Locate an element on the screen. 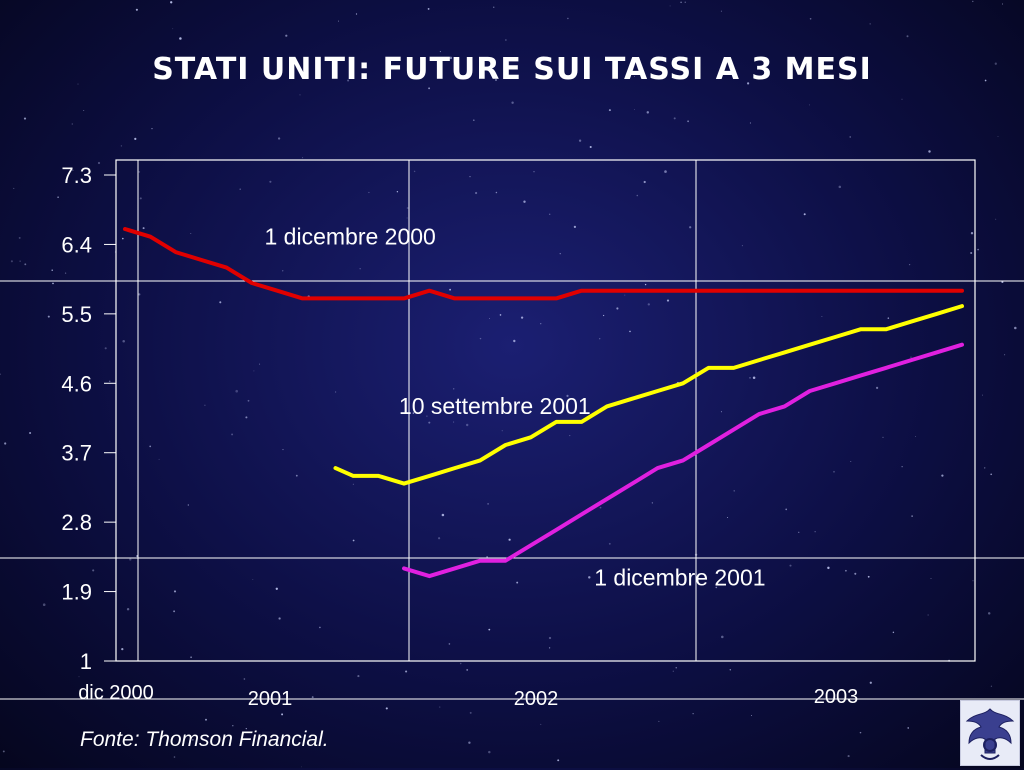 The width and height of the screenshot is (1024, 770). y-tick-label: 2.8 is located at coordinates (76, 522).